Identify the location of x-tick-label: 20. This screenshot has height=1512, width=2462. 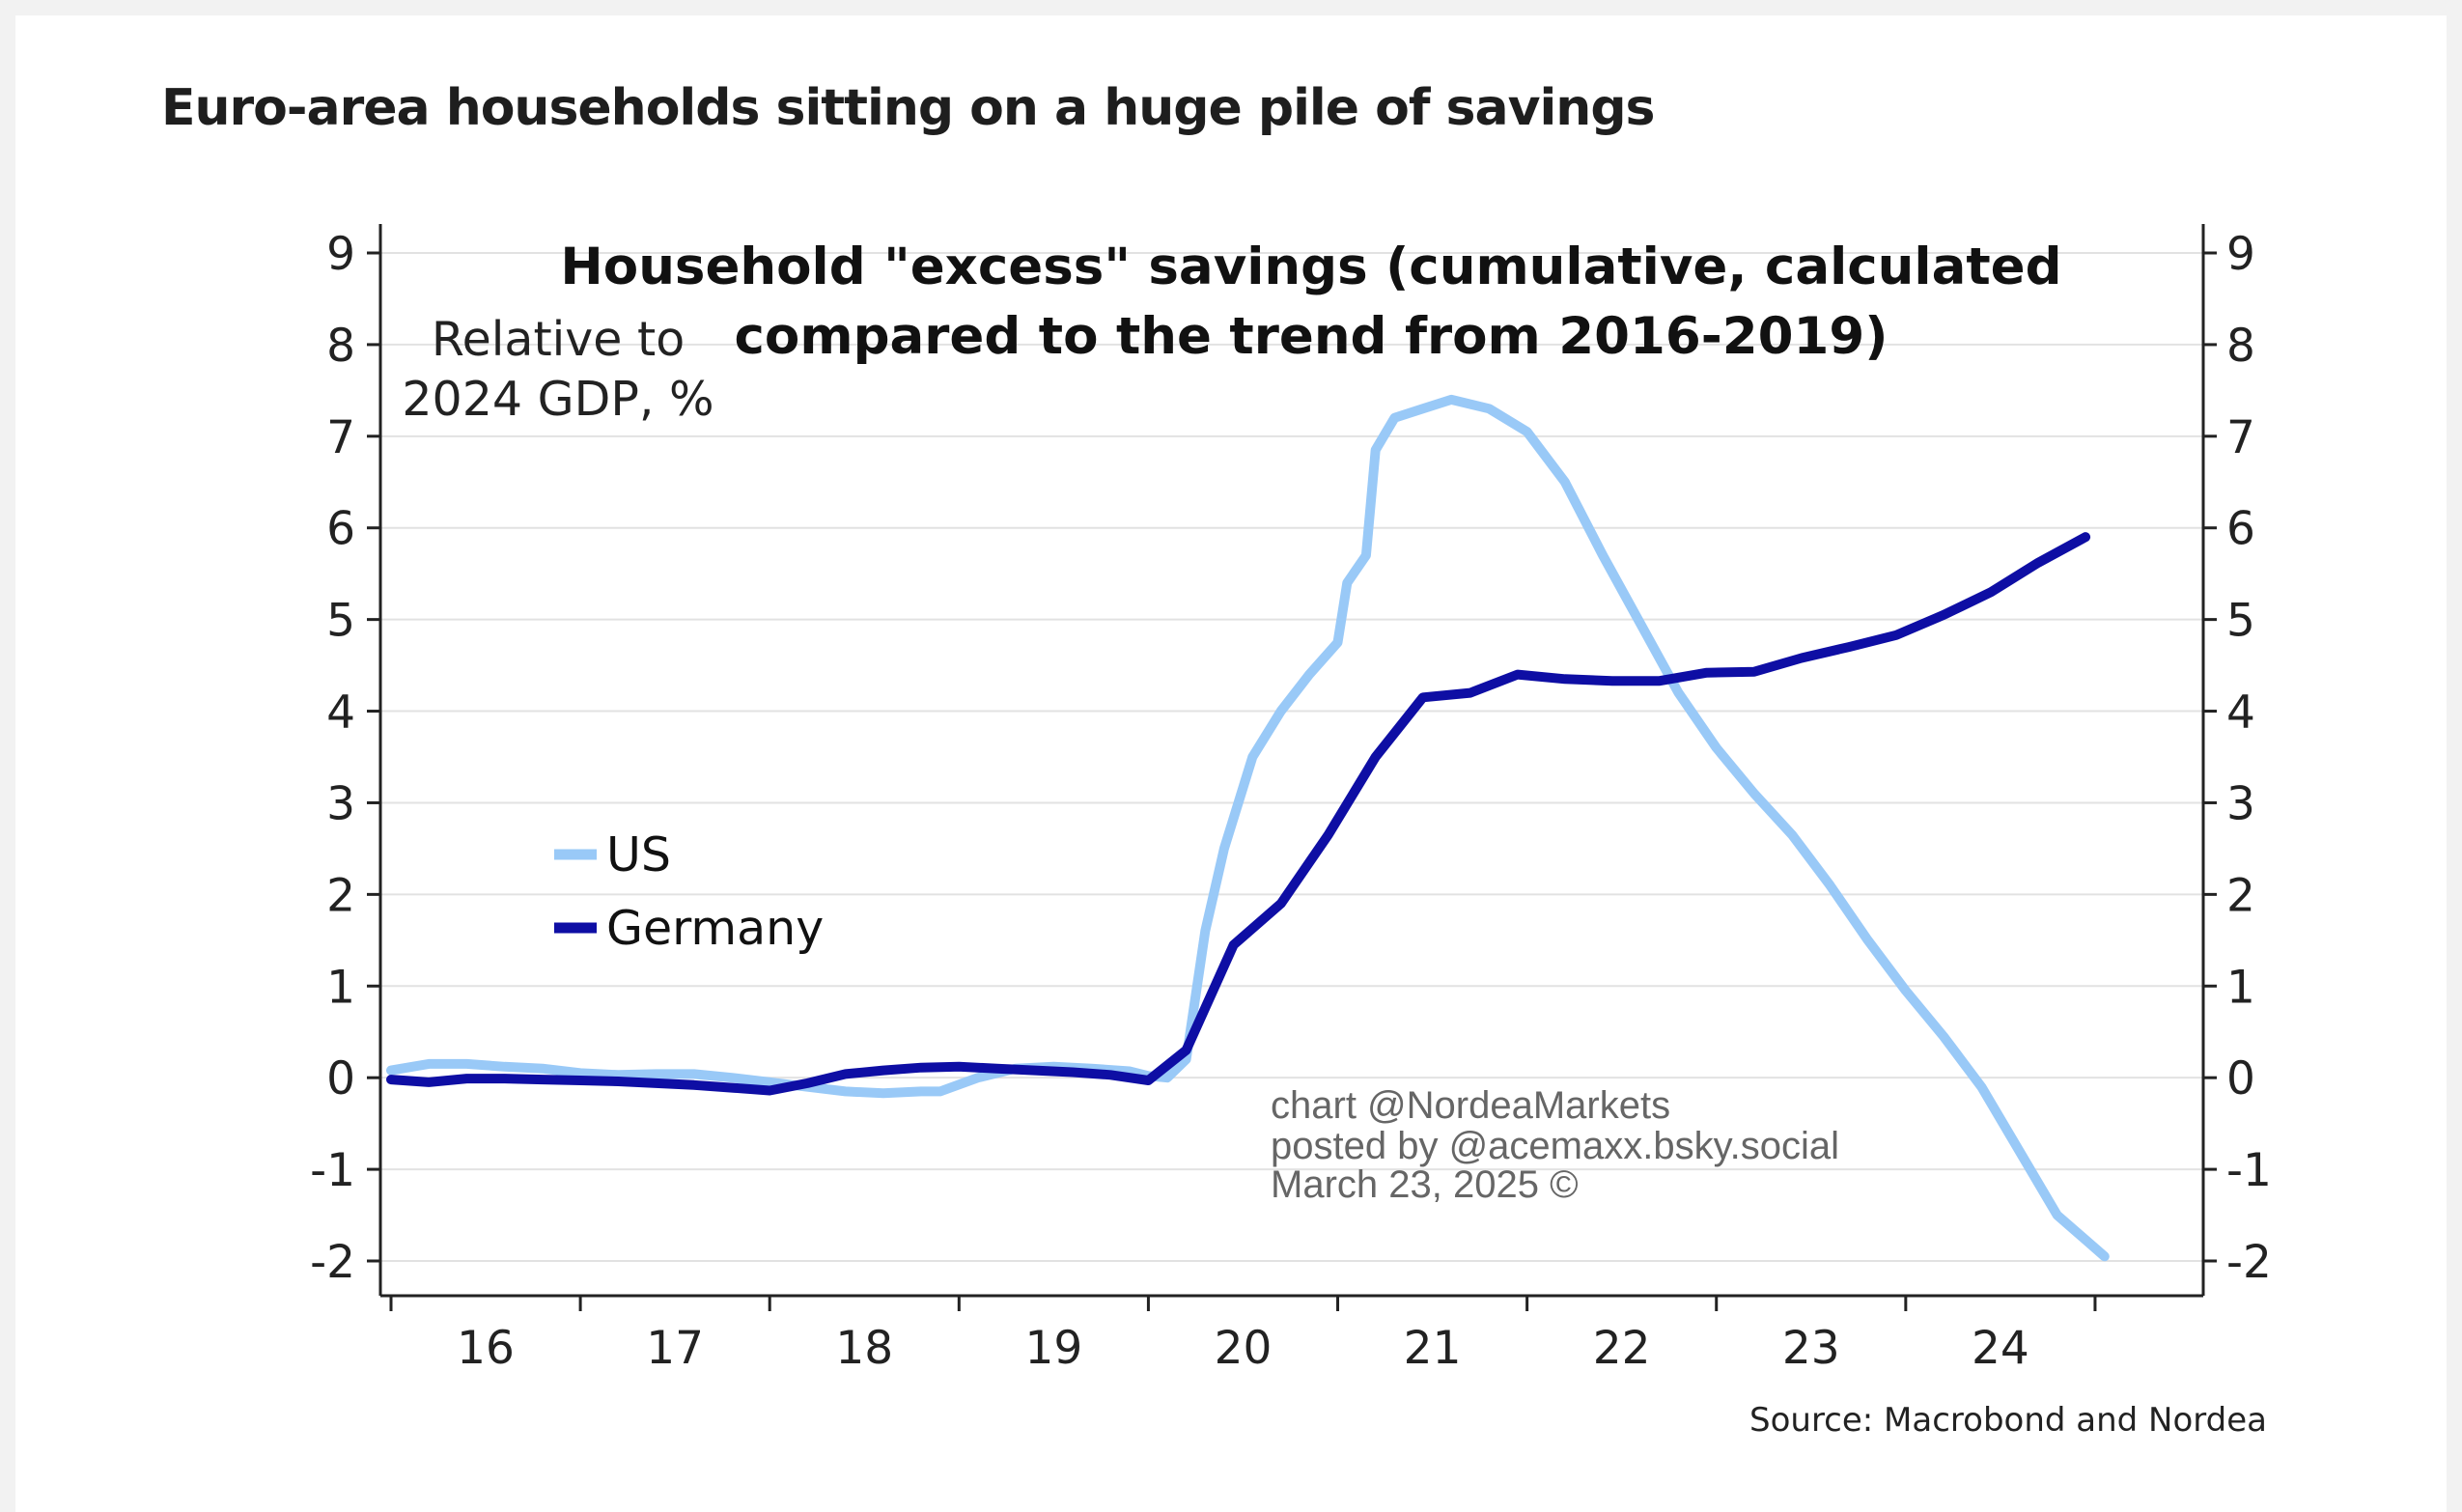
(1244, 1349).